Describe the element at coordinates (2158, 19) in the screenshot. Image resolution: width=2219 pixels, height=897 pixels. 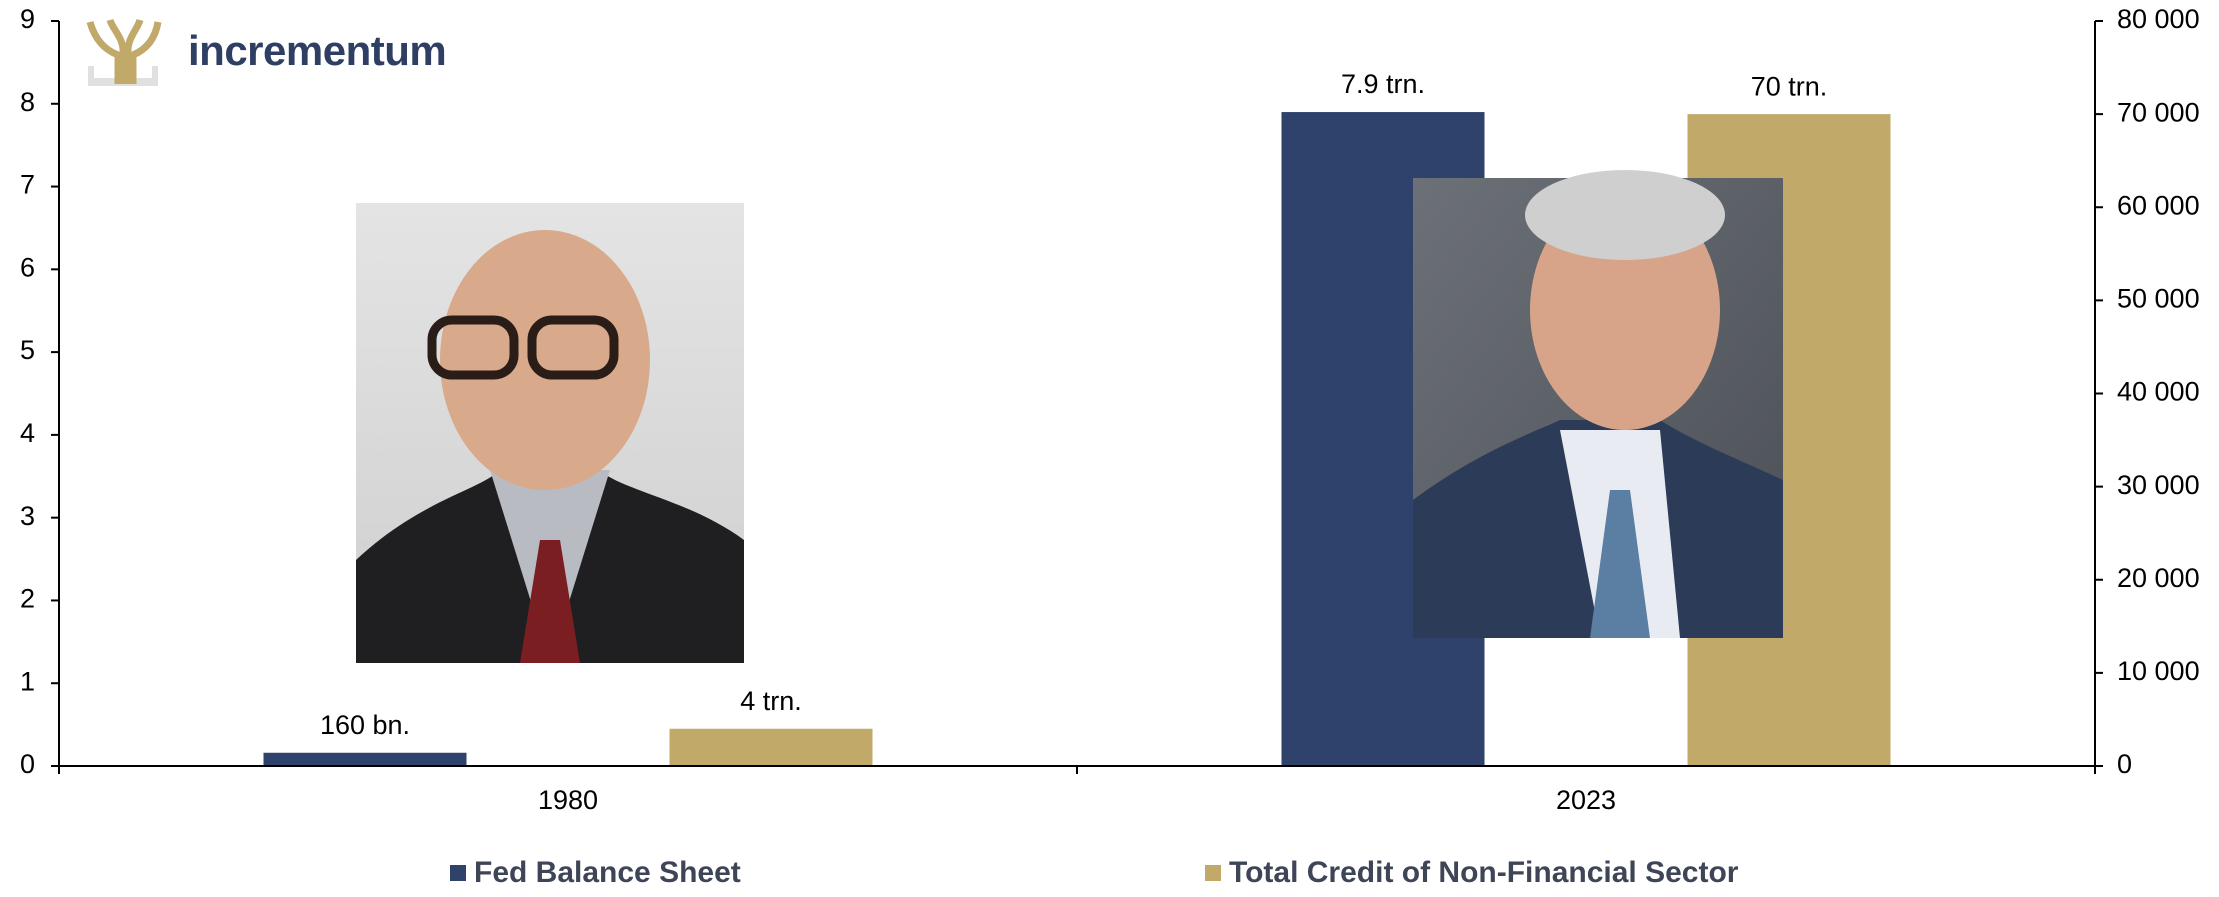
I see `y2-tick-label: 80 000` at that location.